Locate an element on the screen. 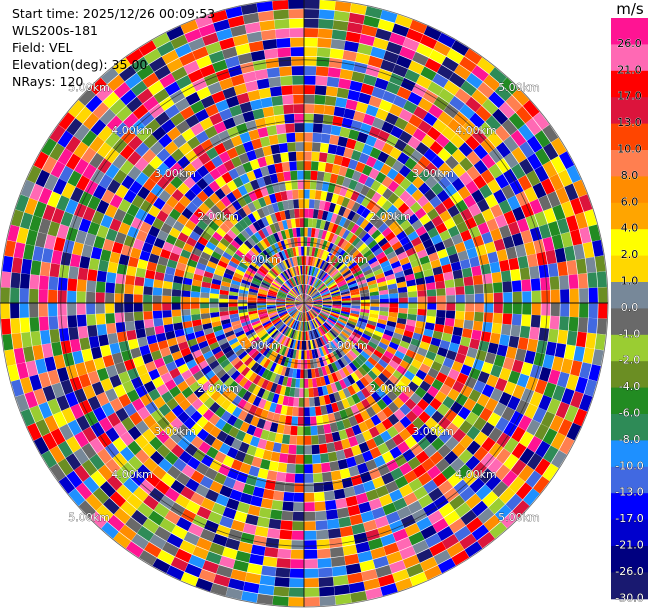  colorbar-tick-label: -4.0 is located at coordinates (629, 386).